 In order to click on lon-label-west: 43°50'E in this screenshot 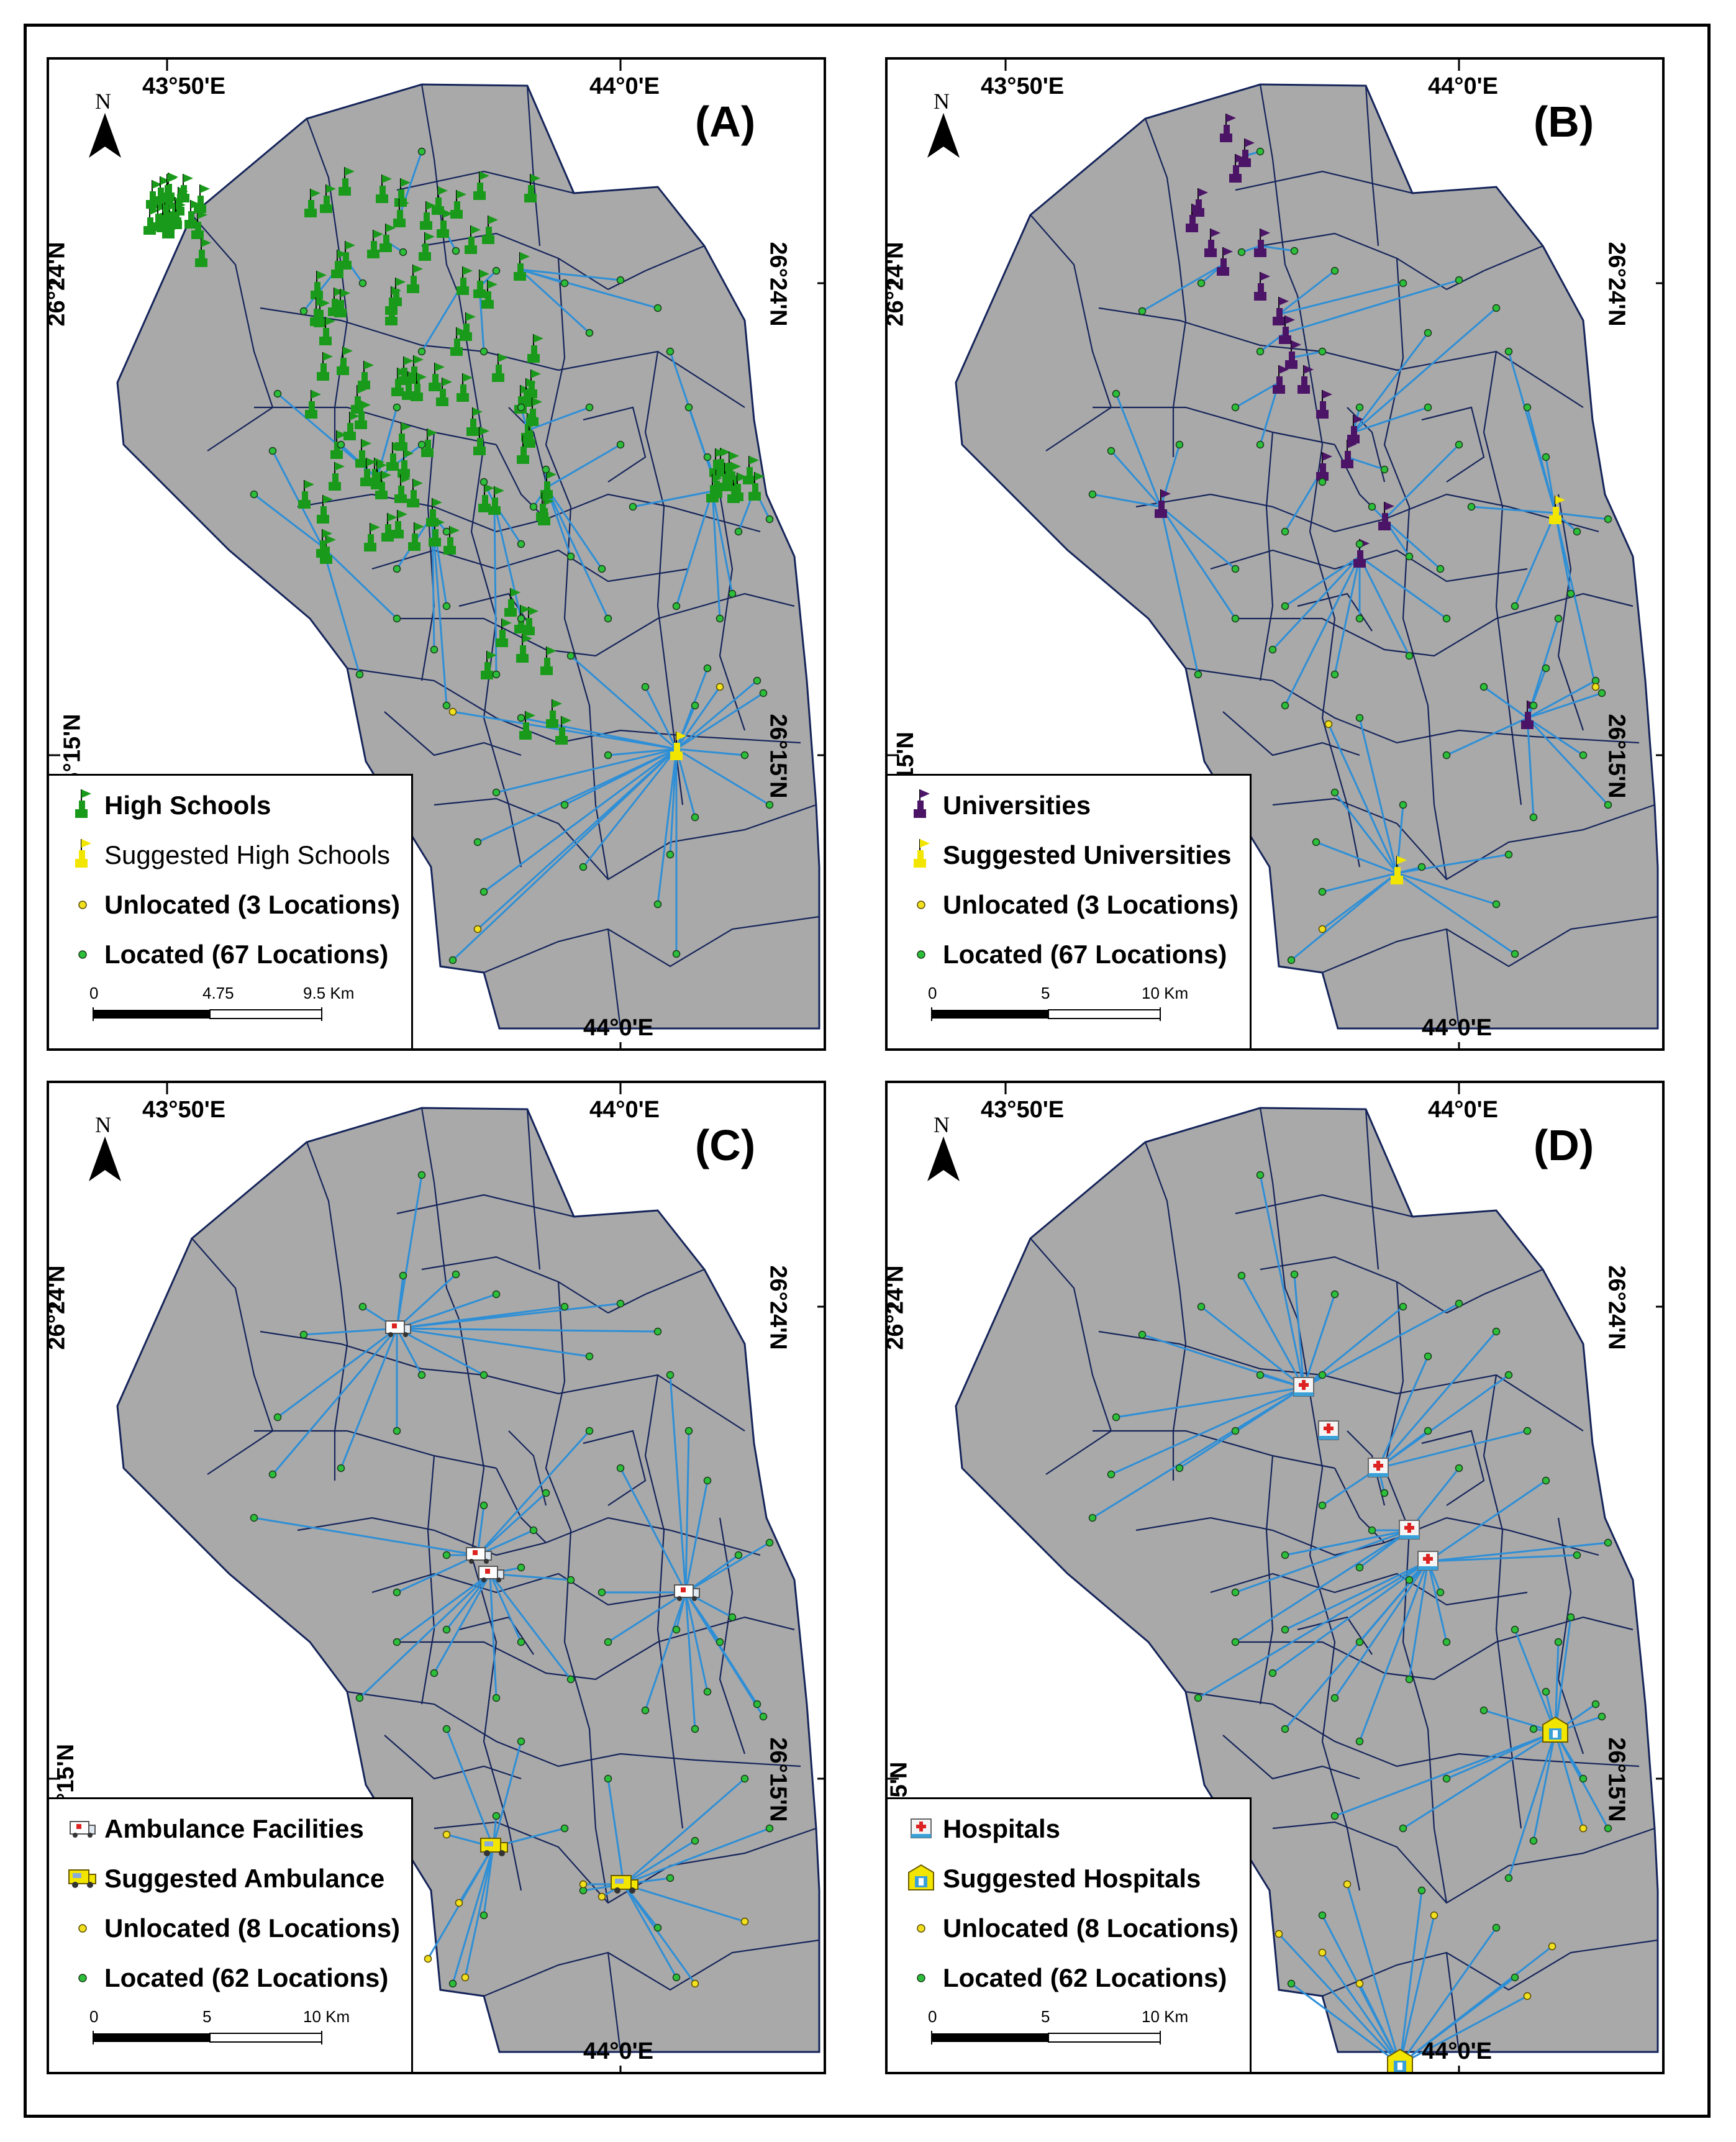, I will do `click(184, 86)`.